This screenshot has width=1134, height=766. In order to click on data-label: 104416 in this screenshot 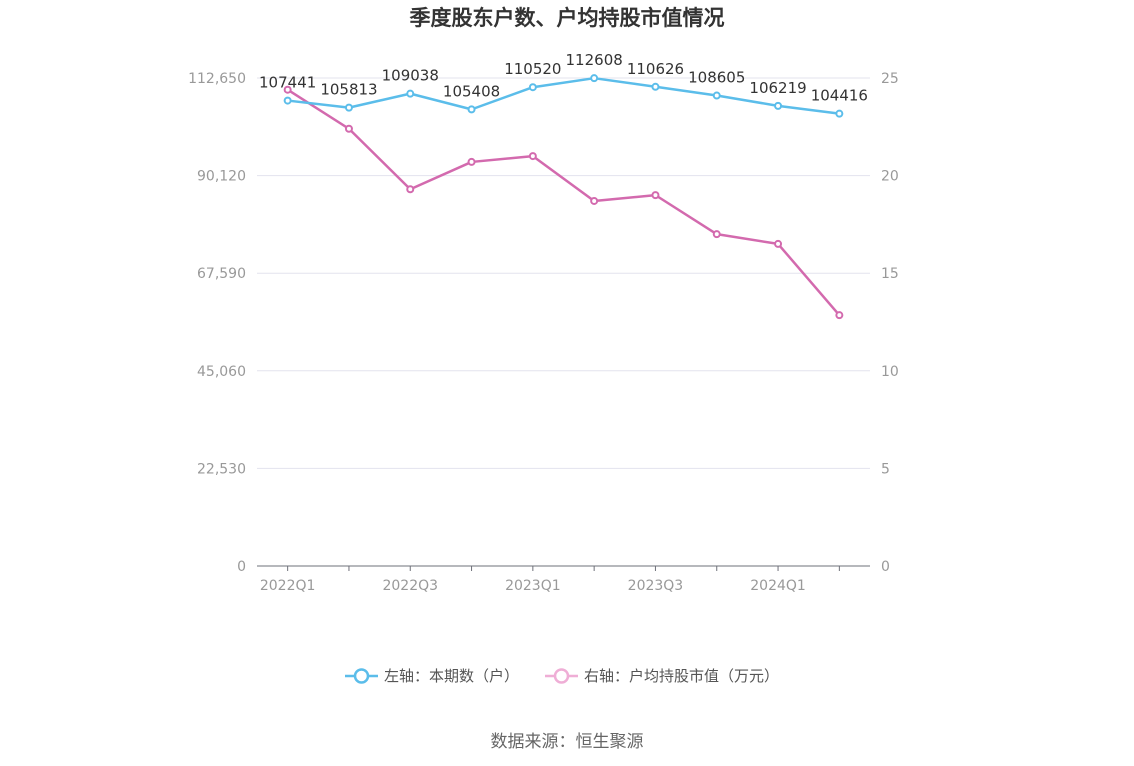, I will do `click(839, 96)`.